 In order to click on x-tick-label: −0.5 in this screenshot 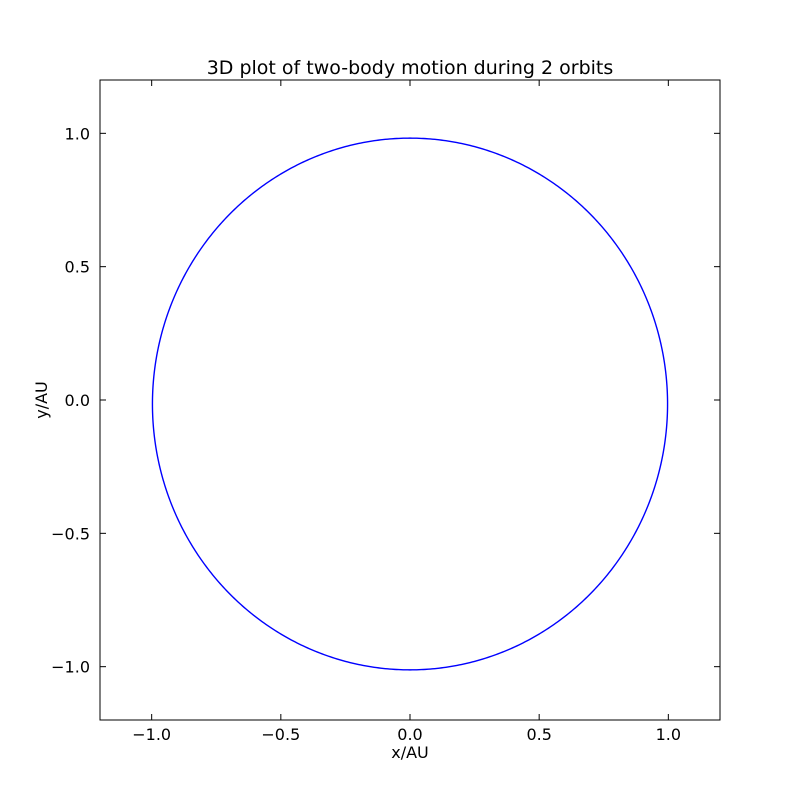, I will do `click(280, 734)`.